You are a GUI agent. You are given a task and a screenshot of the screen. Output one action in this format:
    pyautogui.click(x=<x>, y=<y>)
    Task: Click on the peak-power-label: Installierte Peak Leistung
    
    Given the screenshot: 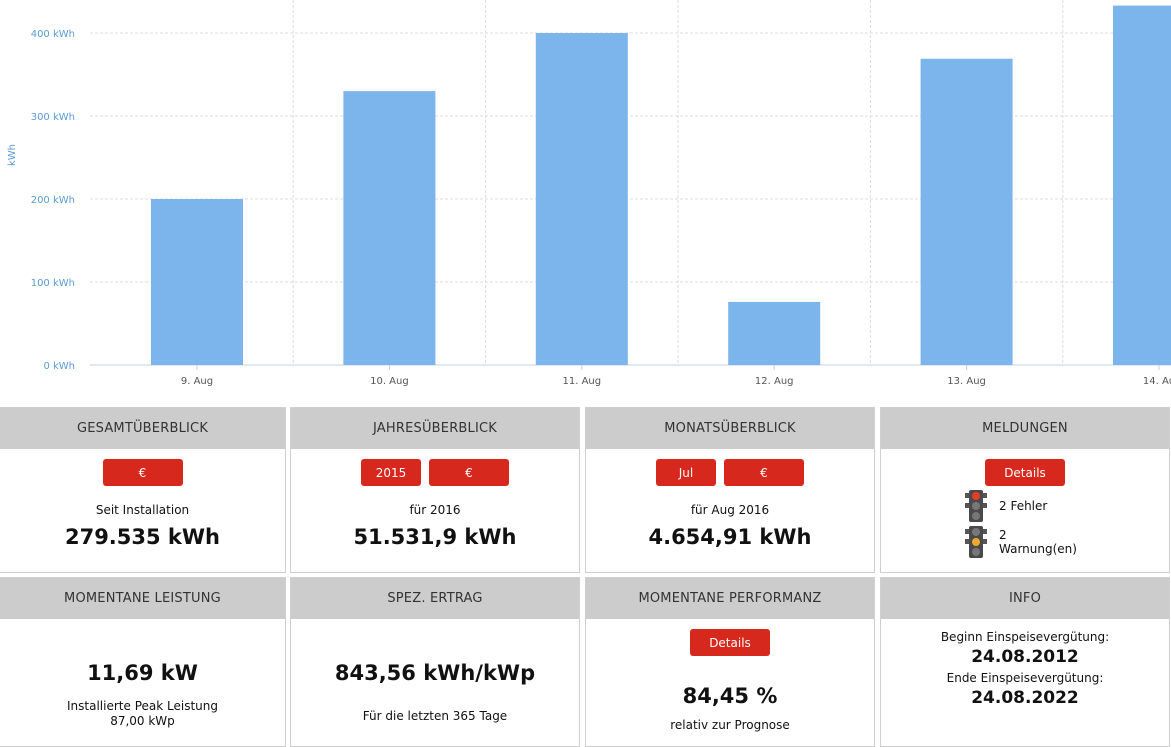 What is the action you would take?
    pyautogui.click(x=142, y=706)
    